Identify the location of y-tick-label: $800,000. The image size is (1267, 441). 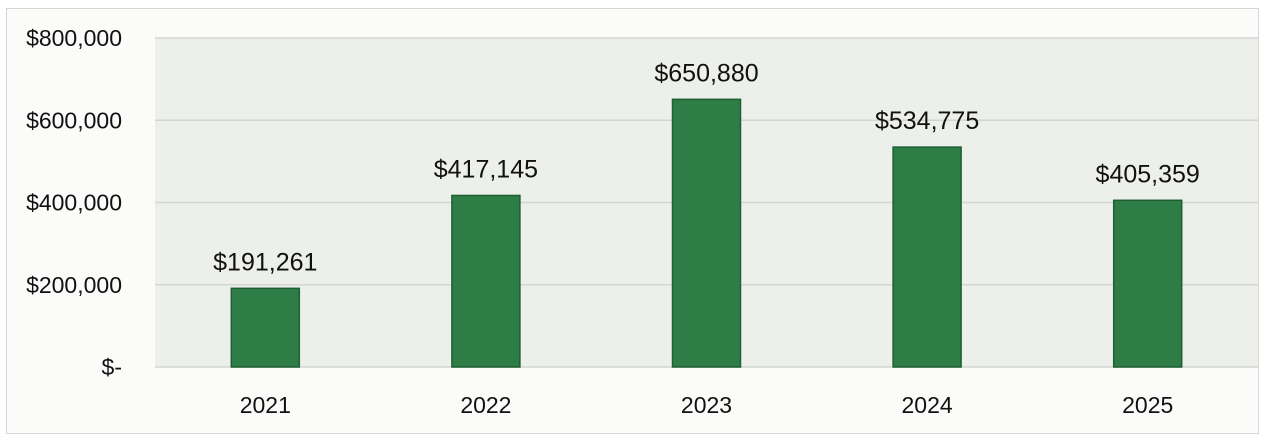
(74, 38).